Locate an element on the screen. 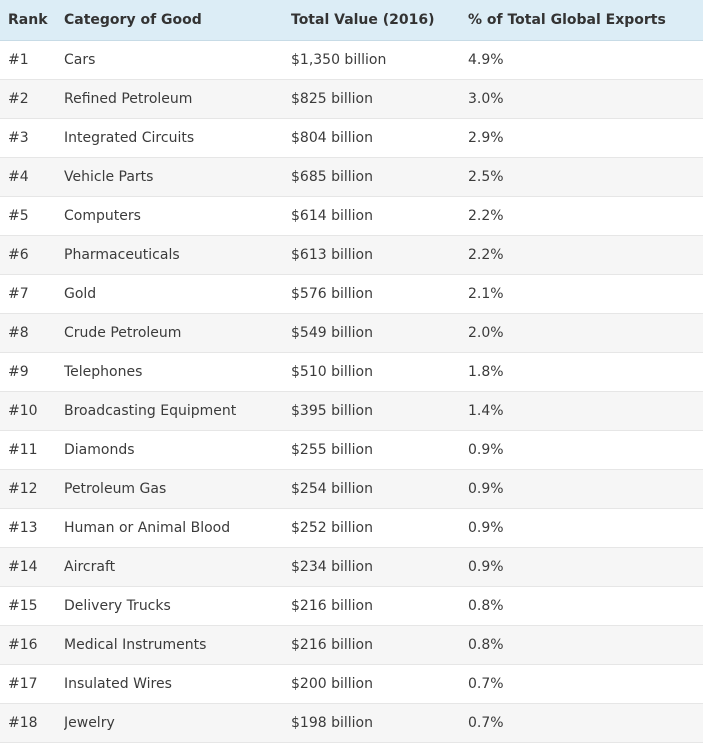 Image resolution: width=703 pixels, height=744 pixels. table-row: #8 Crude Petroleum $549 billion 2.0% is located at coordinates (351, 332).